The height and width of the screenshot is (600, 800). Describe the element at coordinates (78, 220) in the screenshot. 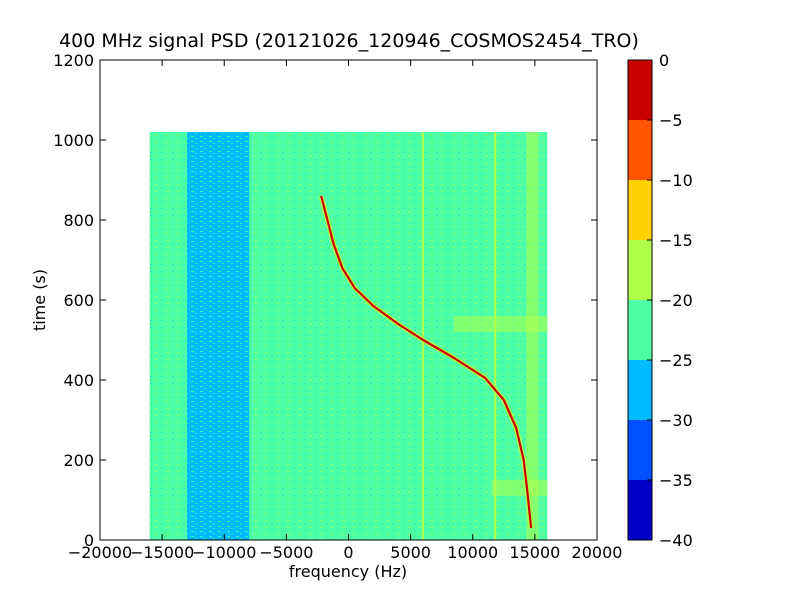

I see `y-tick-label: 800` at that location.